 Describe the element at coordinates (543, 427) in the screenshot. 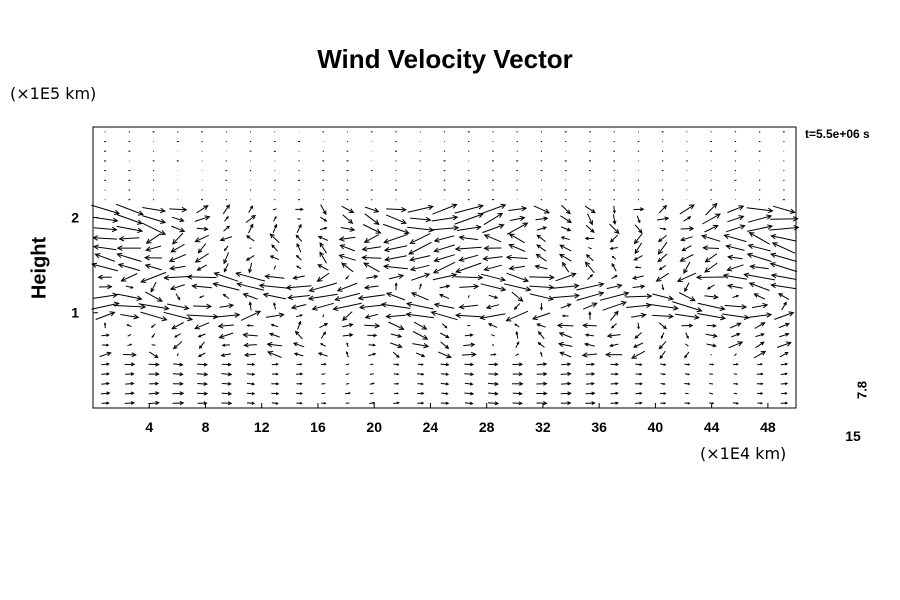

I see `x-tick-label: 32` at that location.